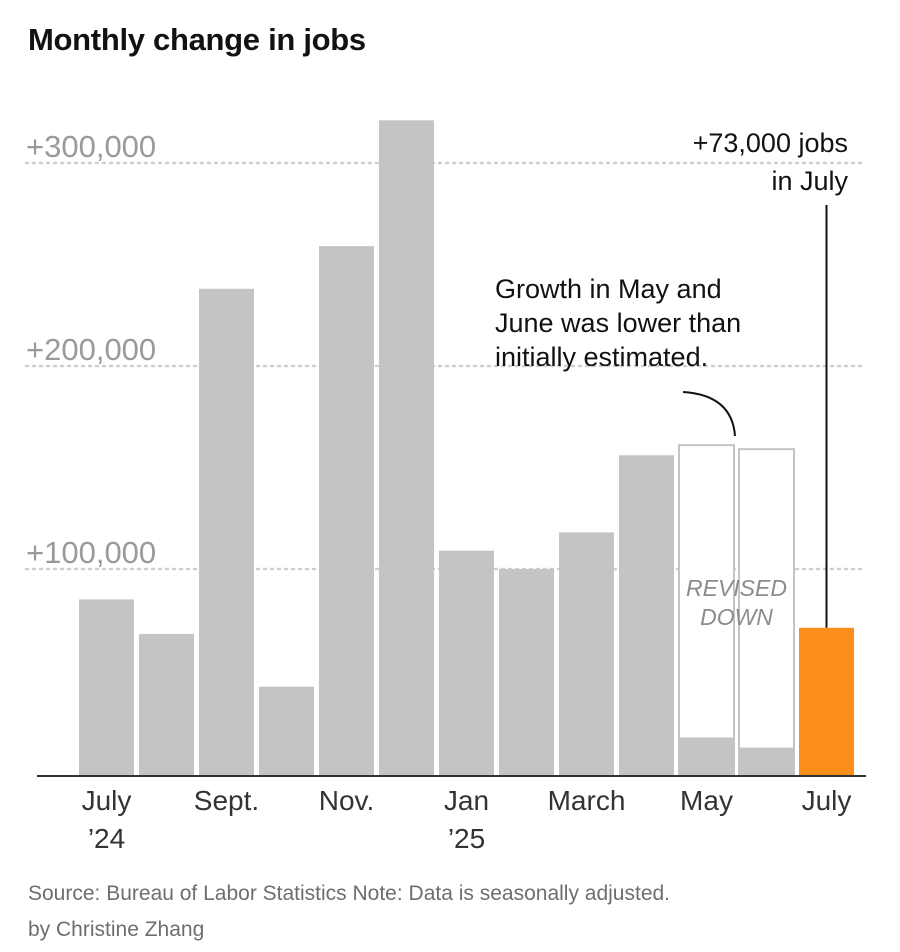 The width and height of the screenshot is (900, 952). Describe the element at coordinates (736, 588) in the screenshot. I see `revised-down-label: REVISED` at that location.